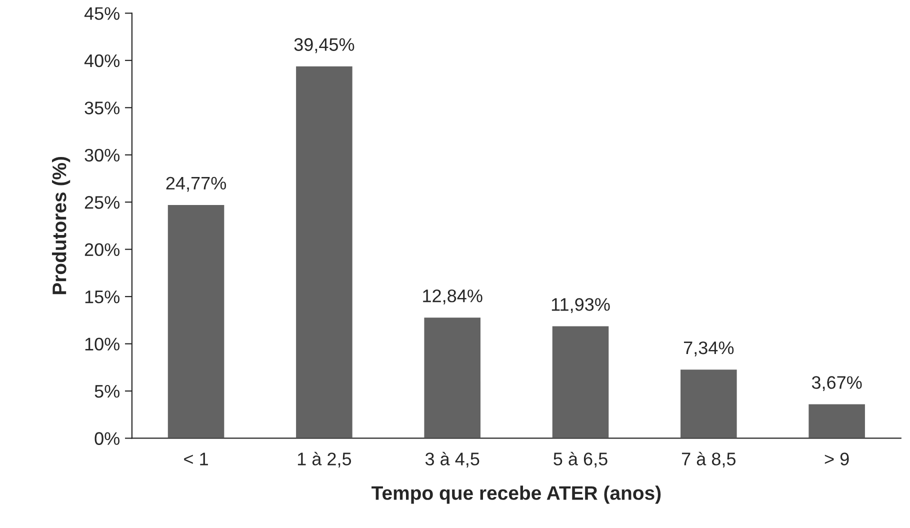 The width and height of the screenshot is (910, 528). I want to click on data-label: 11,93%, so click(581, 306).